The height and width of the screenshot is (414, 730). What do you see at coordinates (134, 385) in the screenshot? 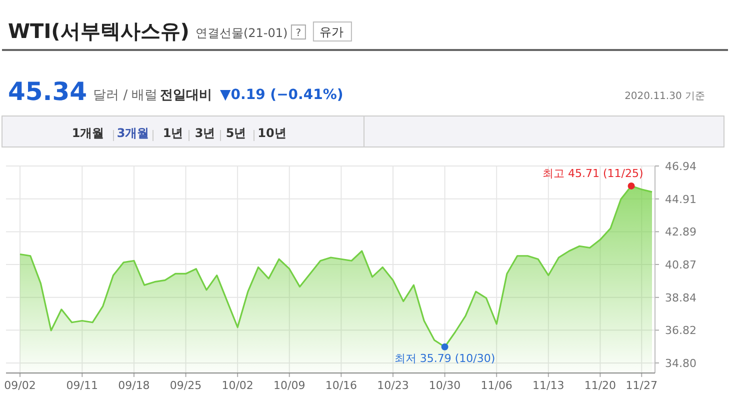
I see `x-tick-label: 09/18` at bounding box center [134, 385].